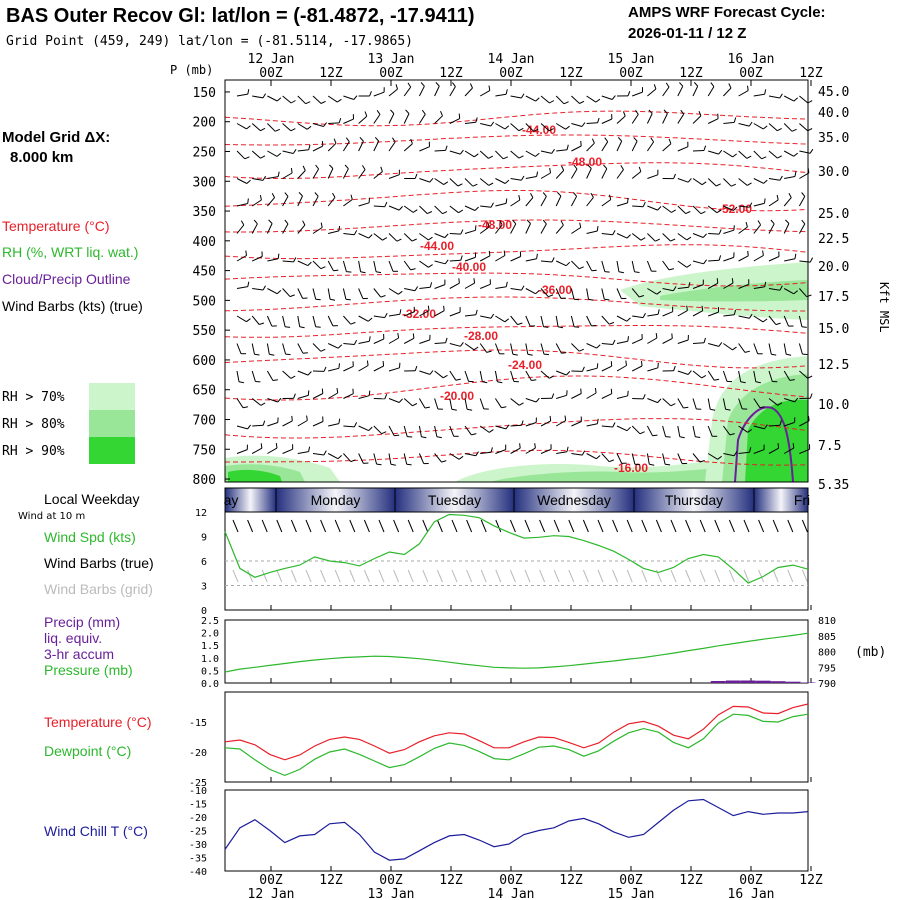 The height and width of the screenshot is (900, 900). I want to click on y-tick-label: 810, so click(827, 621).